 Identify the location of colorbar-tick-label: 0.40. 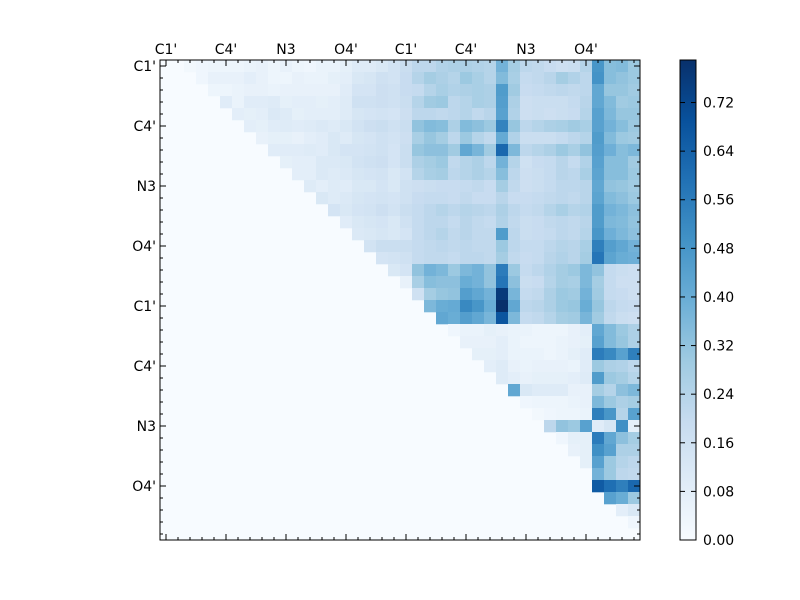
(718, 298).